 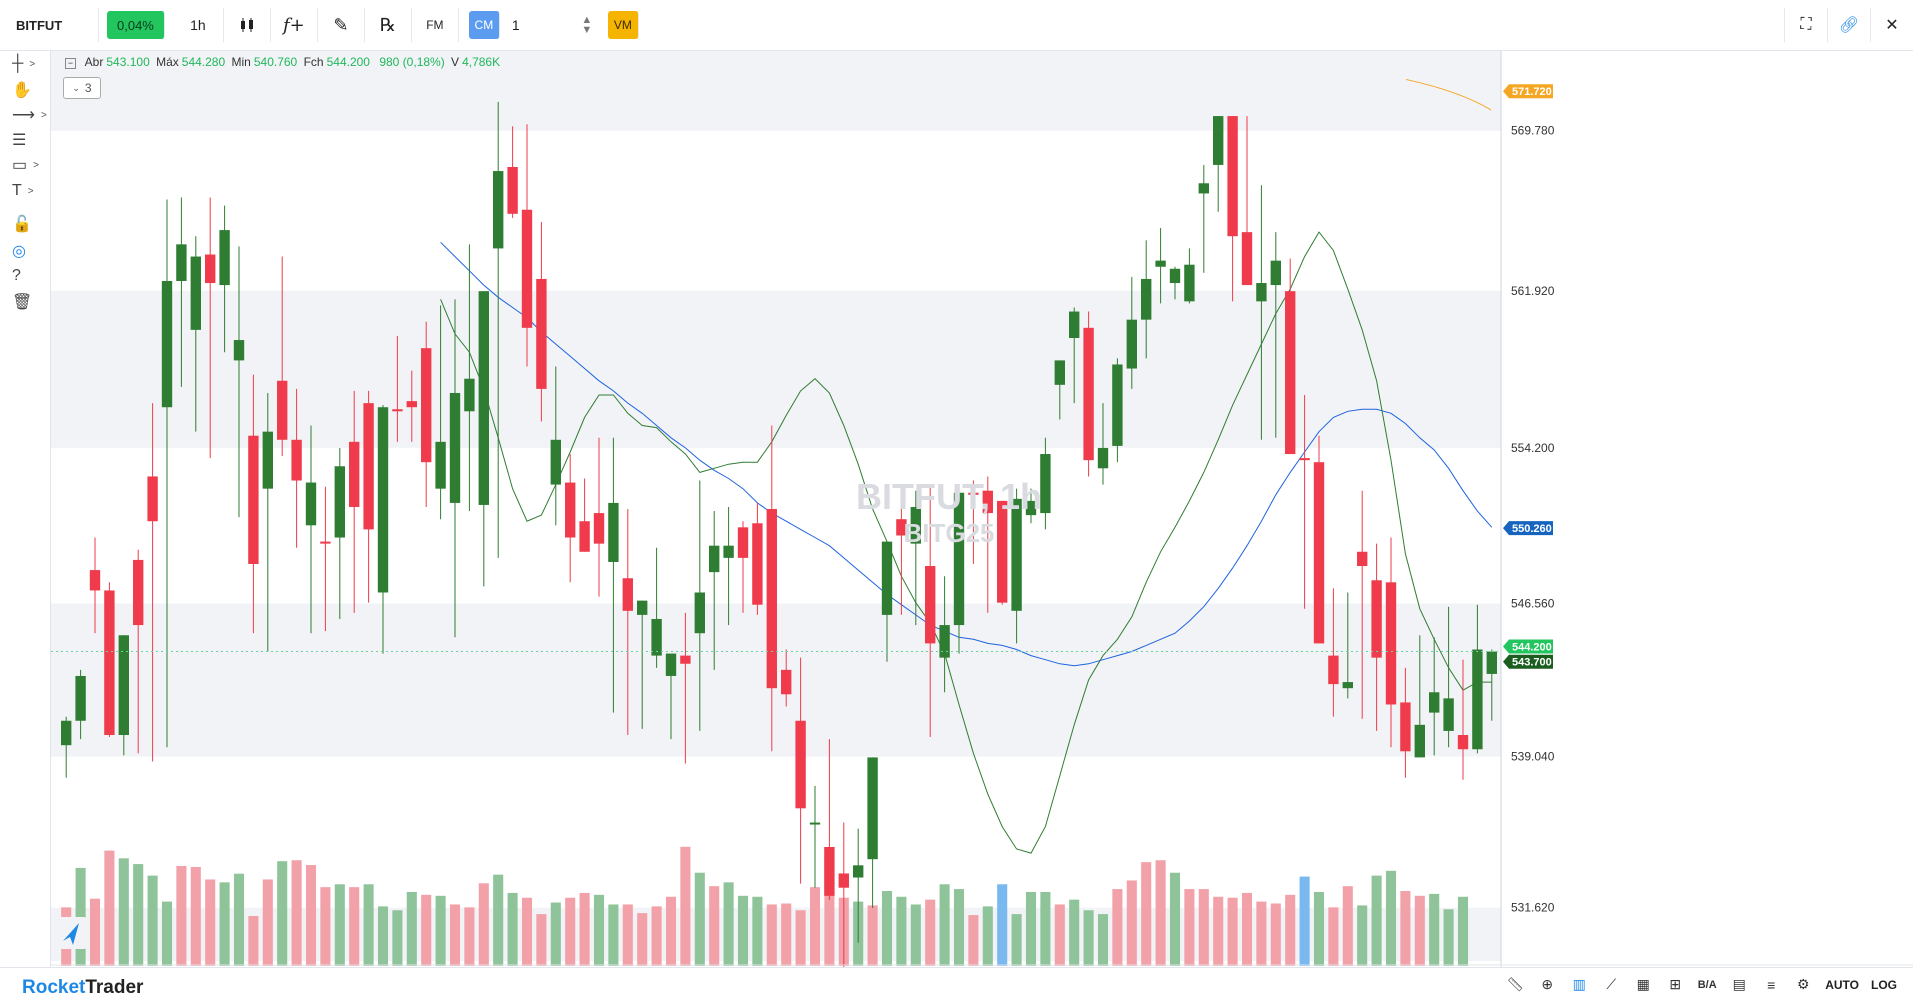 What do you see at coordinates (1884, 984) in the screenshot?
I see `log-scale-button: LOG` at bounding box center [1884, 984].